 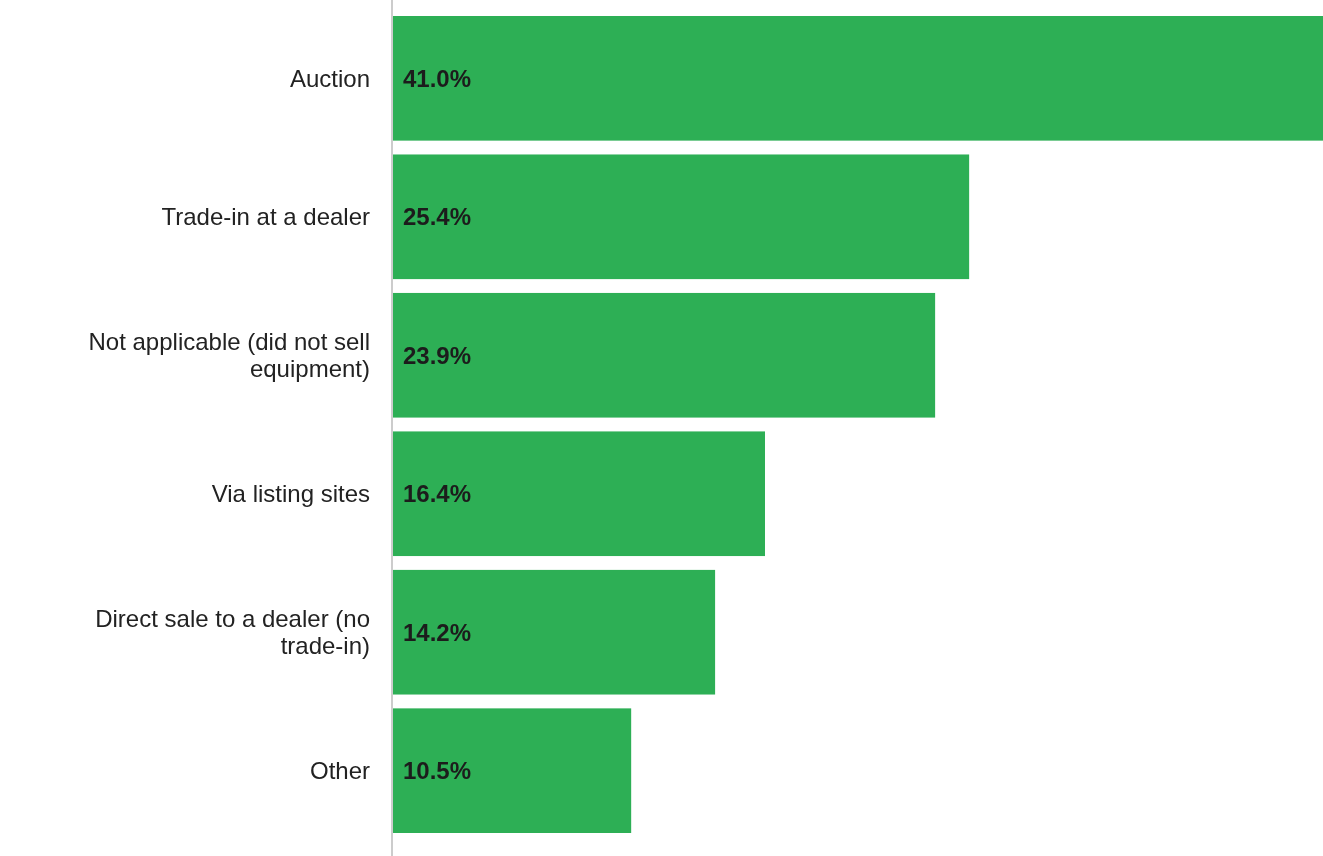 What do you see at coordinates (437, 217) in the screenshot?
I see `data-label: 25.4%` at bounding box center [437, 217].